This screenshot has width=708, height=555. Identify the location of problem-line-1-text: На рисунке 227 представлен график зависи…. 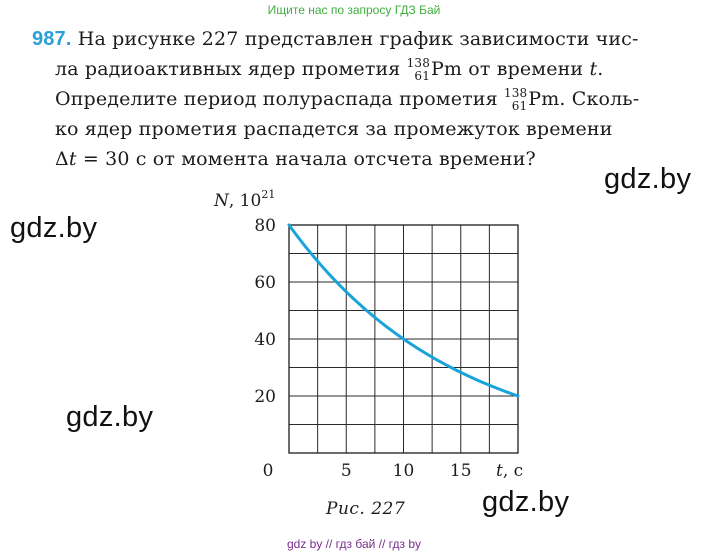
(358, 39).